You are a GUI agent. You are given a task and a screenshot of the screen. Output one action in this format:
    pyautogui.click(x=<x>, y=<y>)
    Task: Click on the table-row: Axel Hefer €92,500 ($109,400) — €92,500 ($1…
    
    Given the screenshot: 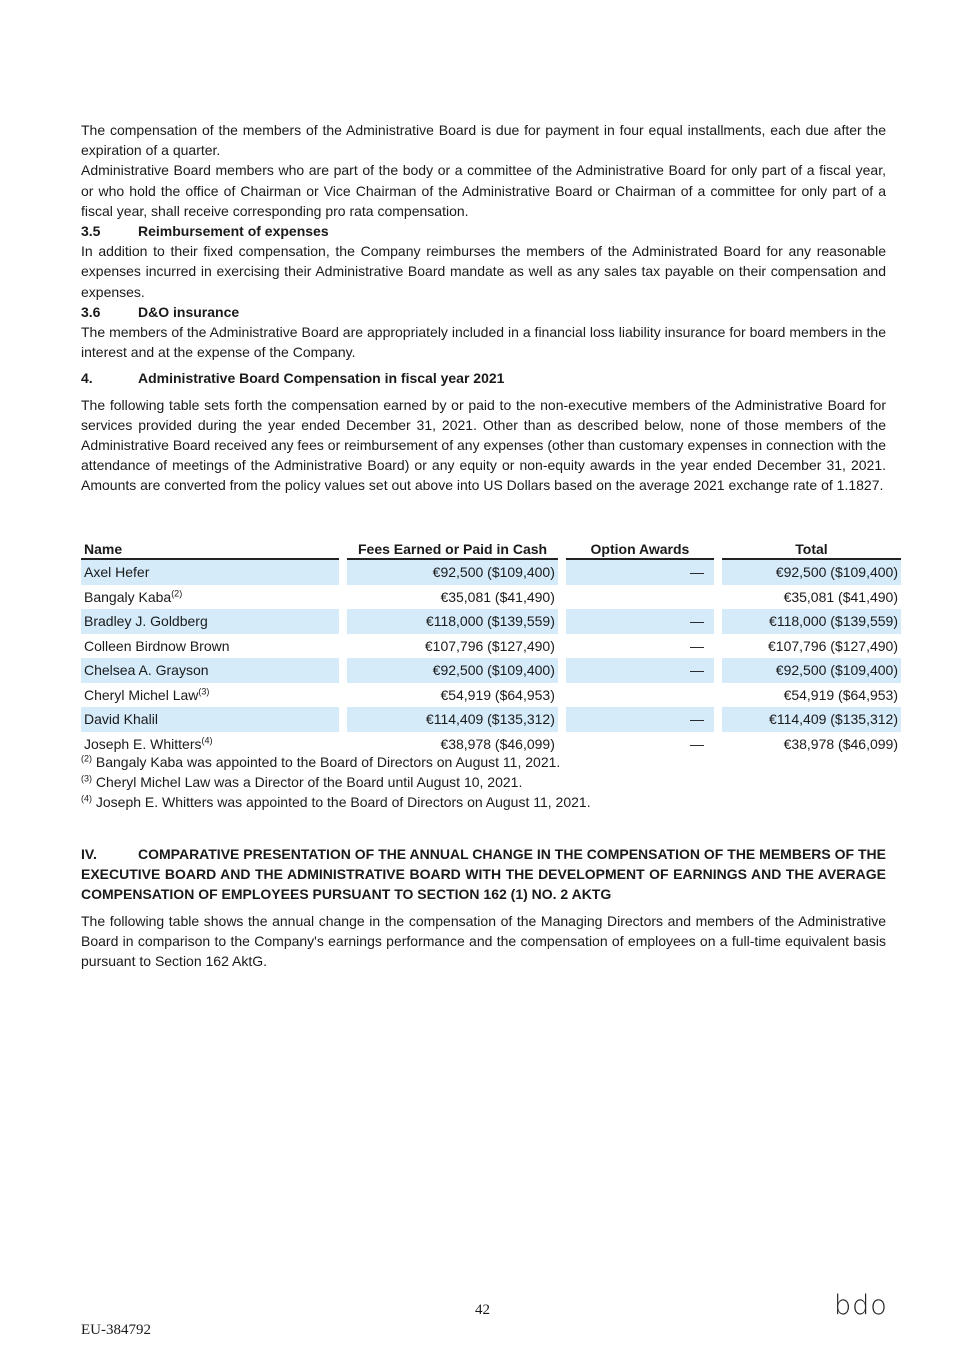 What is the action you would take?
    pyautogui.click(x=491, y=572)
    